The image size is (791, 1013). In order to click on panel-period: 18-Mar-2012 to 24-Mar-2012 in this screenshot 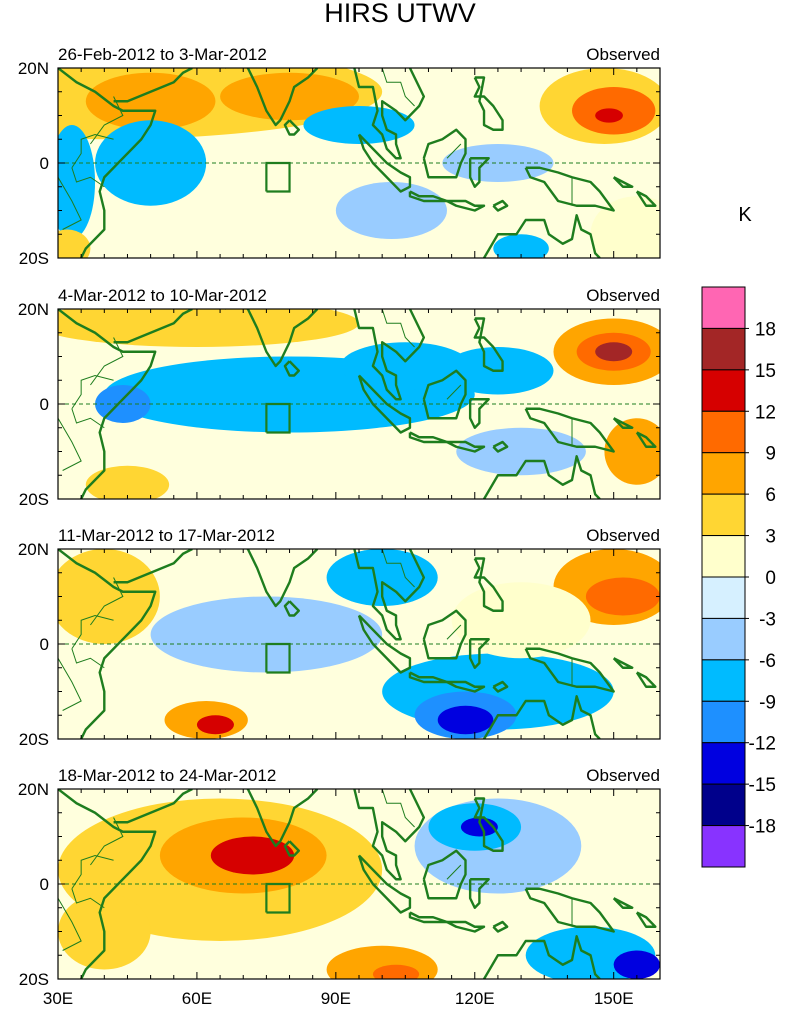, I will do `click(167, 775)`.